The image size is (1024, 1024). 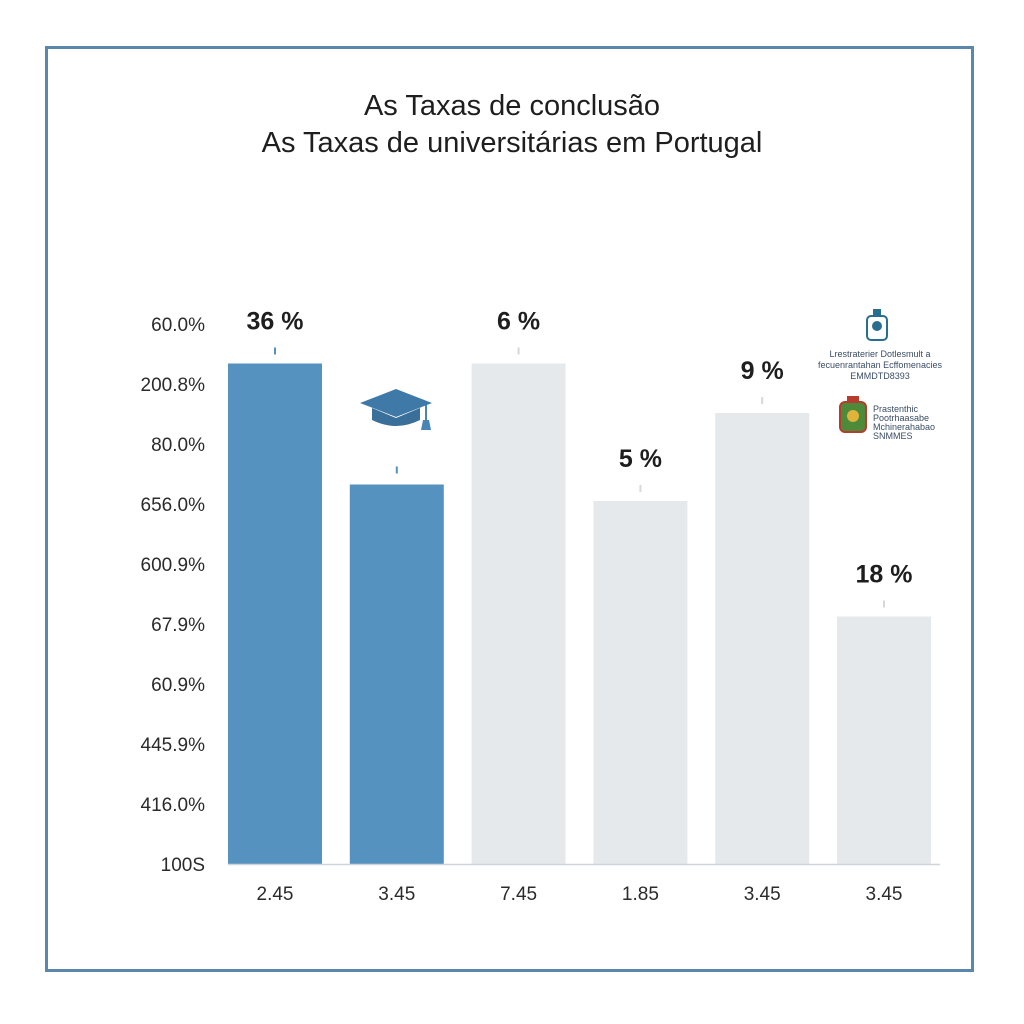 I want to click on logo-caption: EMMDTD8393, so click(x=880, y=376).